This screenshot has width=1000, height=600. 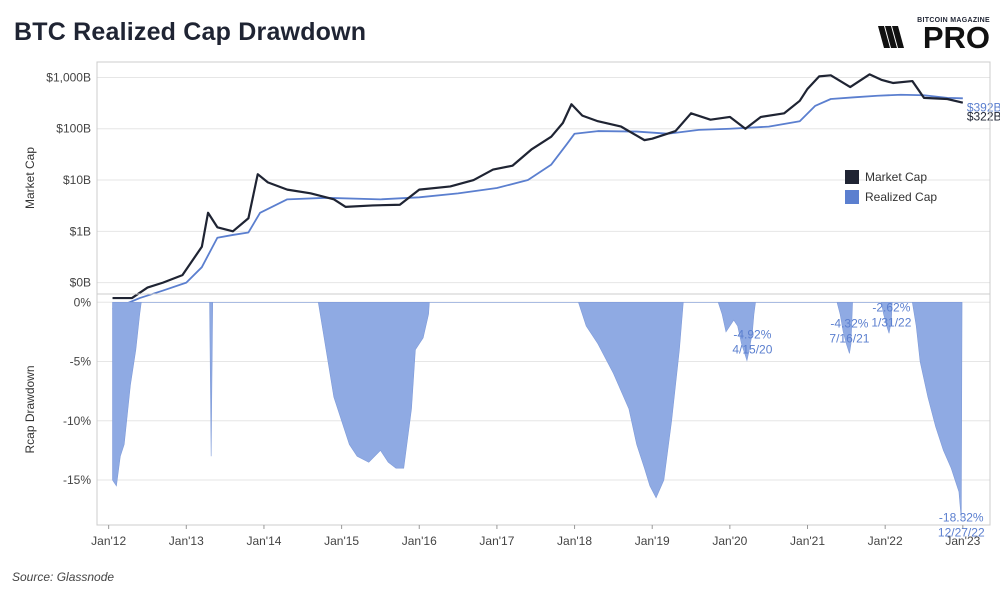 What do you see at coordinates (953, 20) in the screenshot?
I see `logo-top-text: BITCOIN MAGAZINE` at bounding box center [953, 20].